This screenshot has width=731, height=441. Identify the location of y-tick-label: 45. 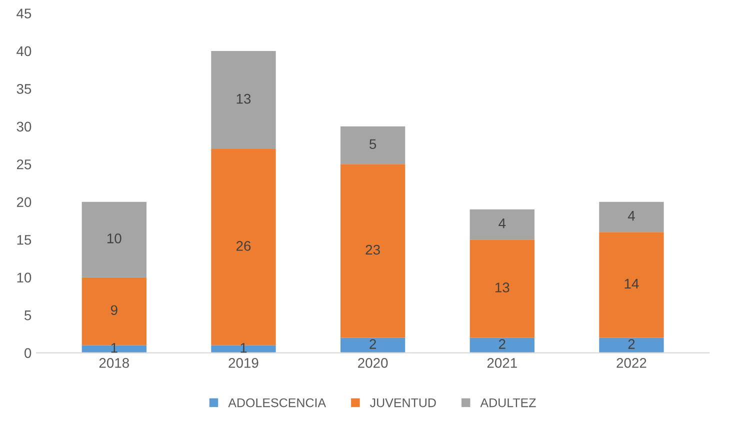
(24, 13).